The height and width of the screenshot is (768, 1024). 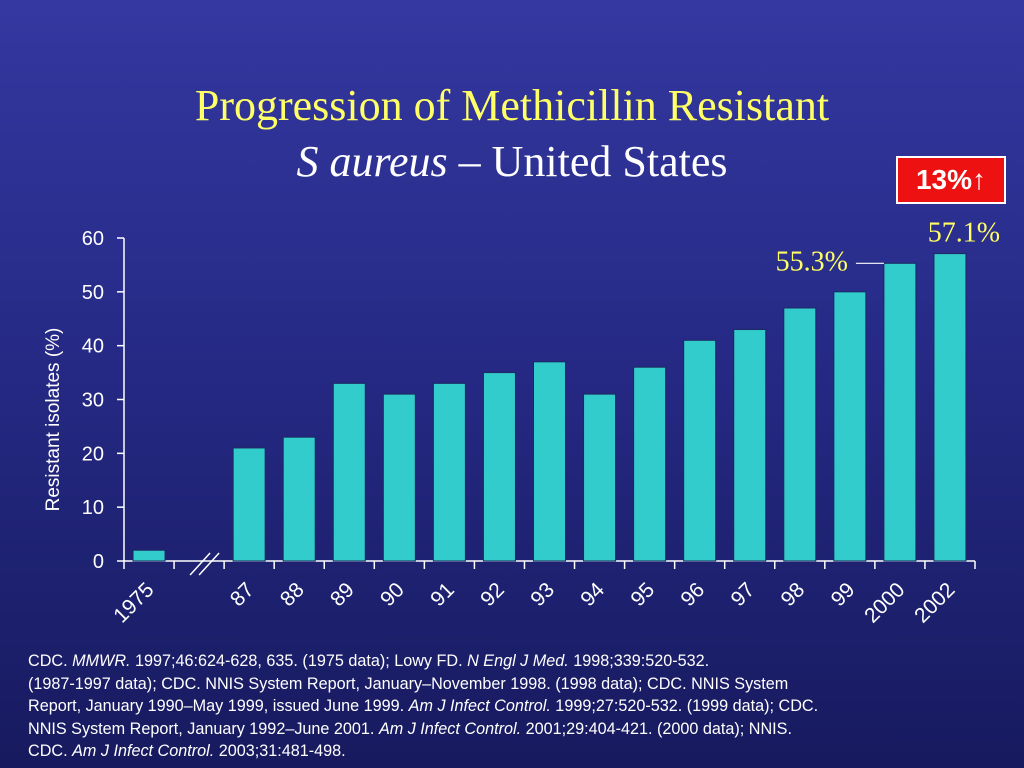 What do you see at coordinates (964, 233) in the screenshot?
I see `data-label: 57.1%` at bounding box center [964, 233].